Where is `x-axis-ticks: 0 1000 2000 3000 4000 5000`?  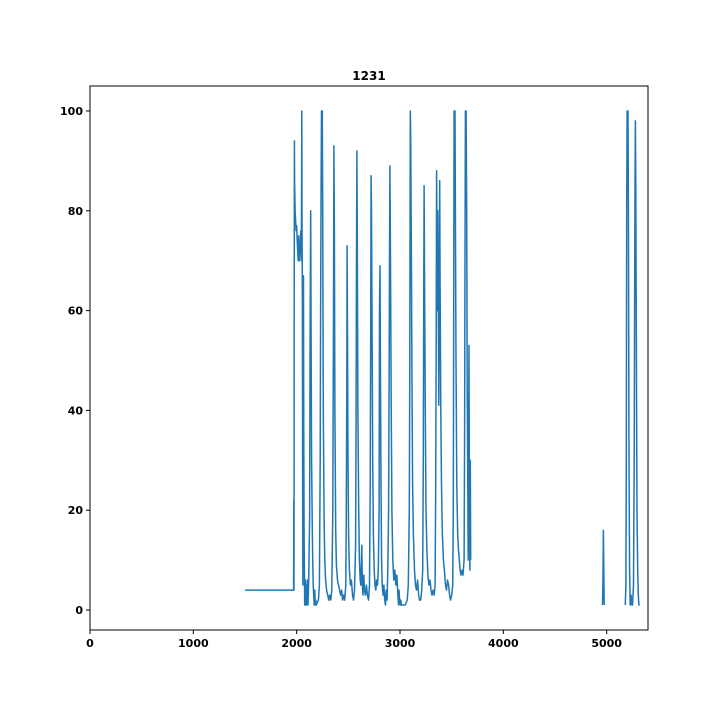
x-axis-ticks: 0 1000 2000 3000 4000 5000 is located at coordinates (354, 640).